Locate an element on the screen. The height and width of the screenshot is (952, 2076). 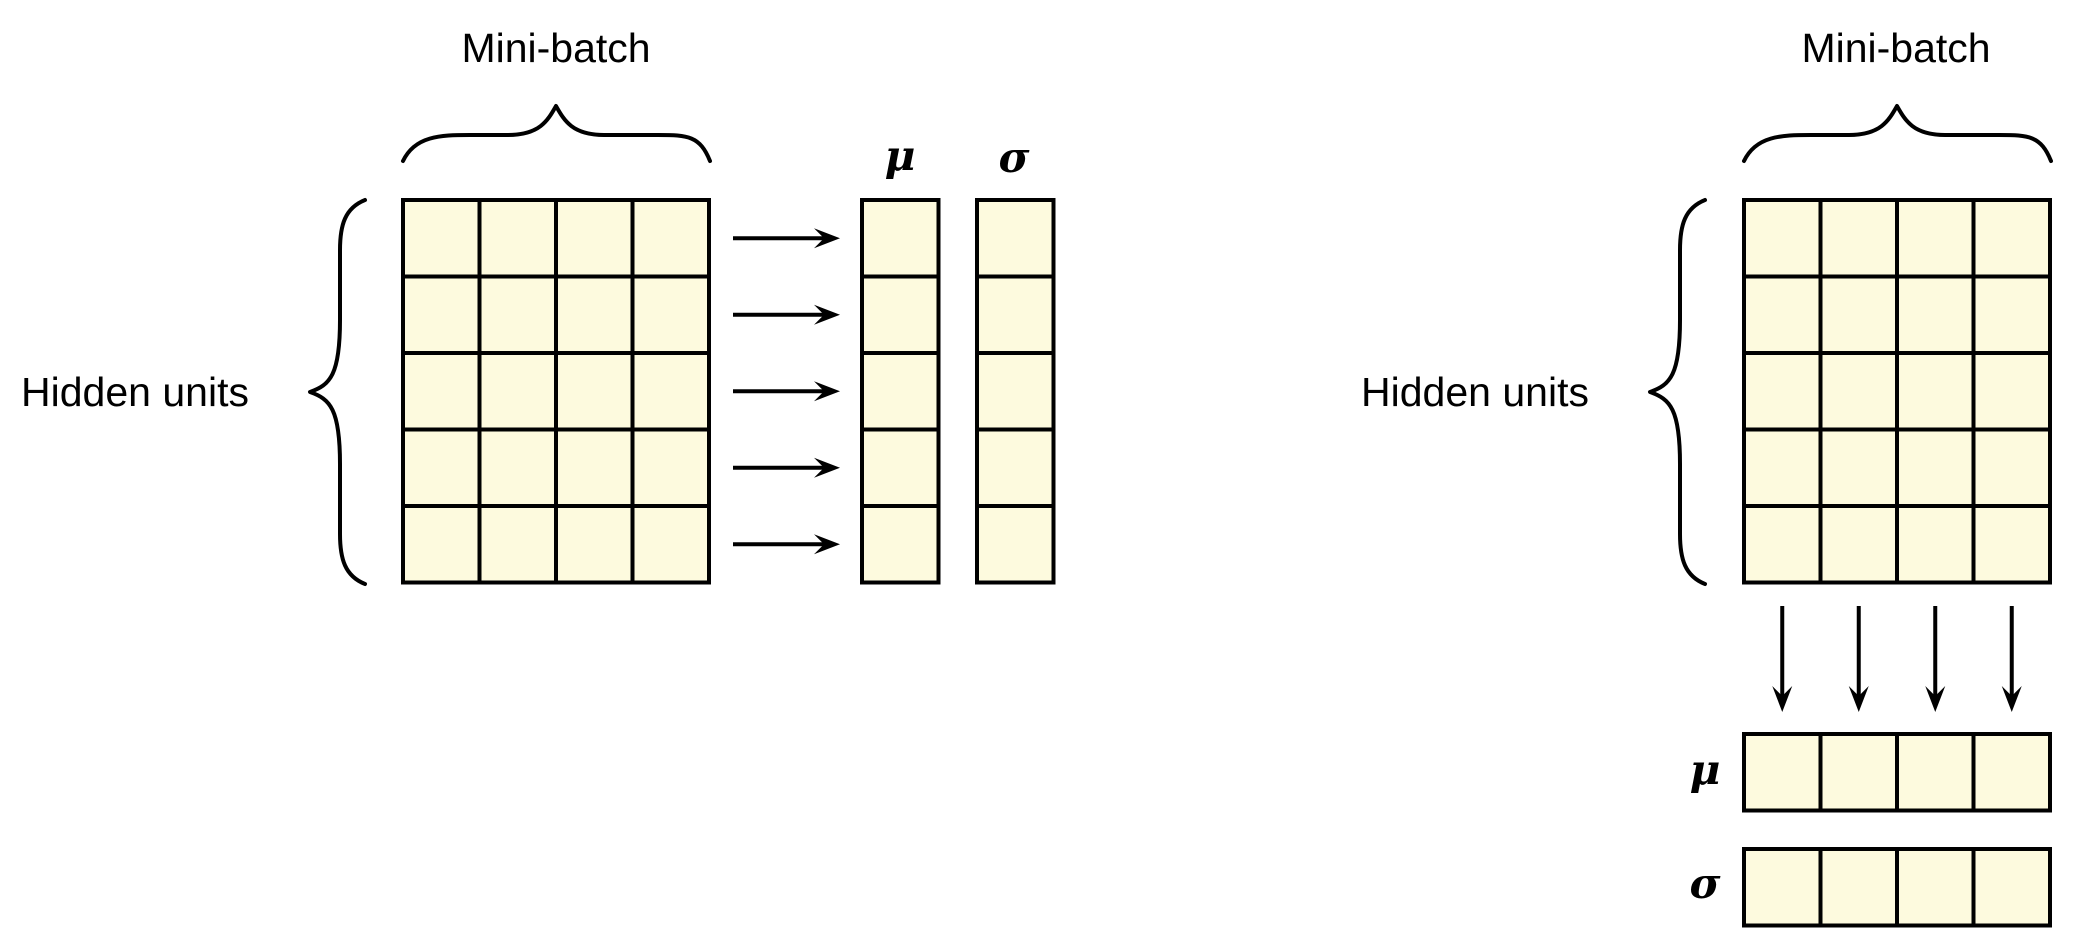
right-sigma-label: σ is located at coordinates (1705, 883).